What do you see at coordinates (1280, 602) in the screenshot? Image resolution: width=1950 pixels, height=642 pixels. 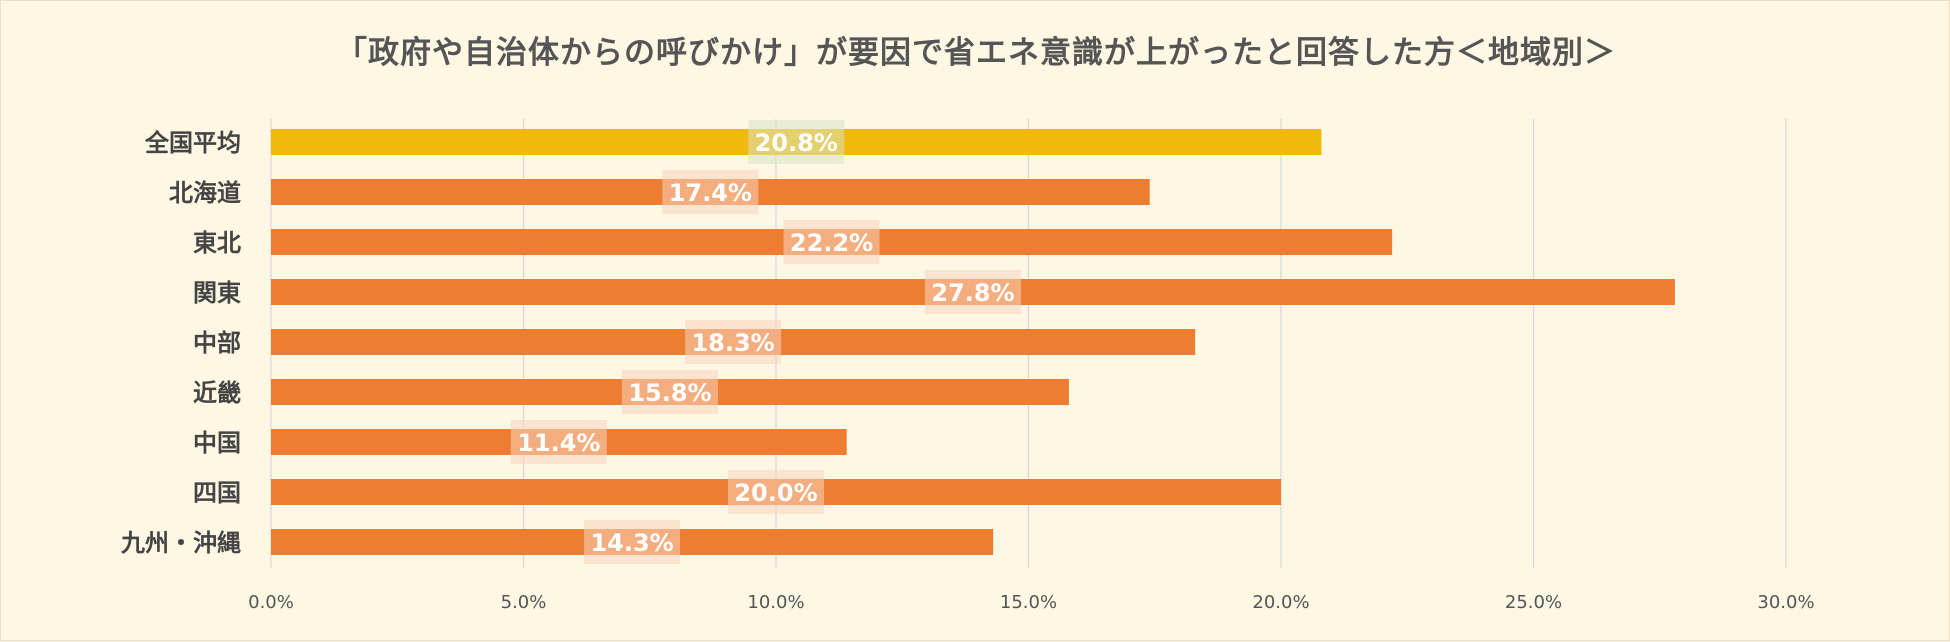 I see `x-tick-label: 20.0%` at bounding box center [1280, 602].